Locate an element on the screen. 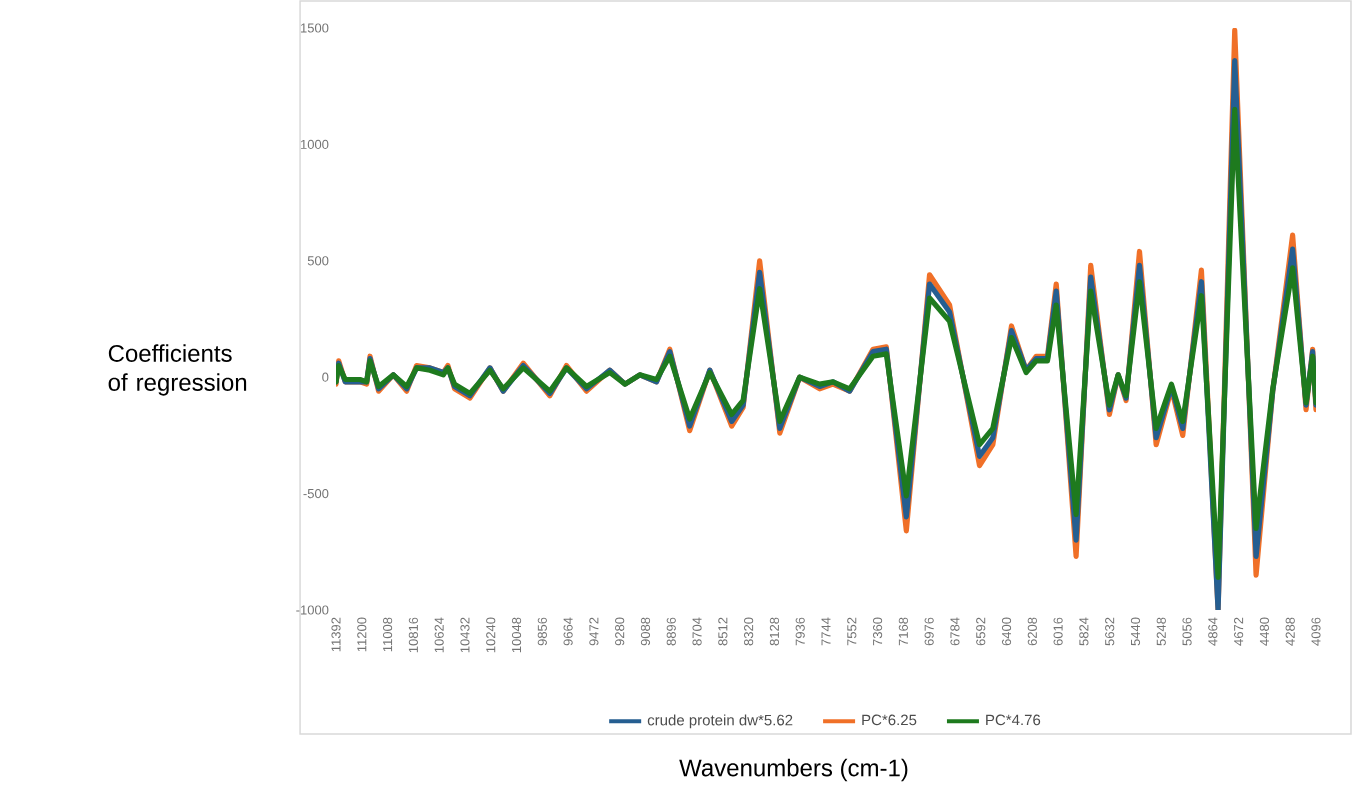  y-axis-title: Coefficients of regression is located at coordinates (177, 370).